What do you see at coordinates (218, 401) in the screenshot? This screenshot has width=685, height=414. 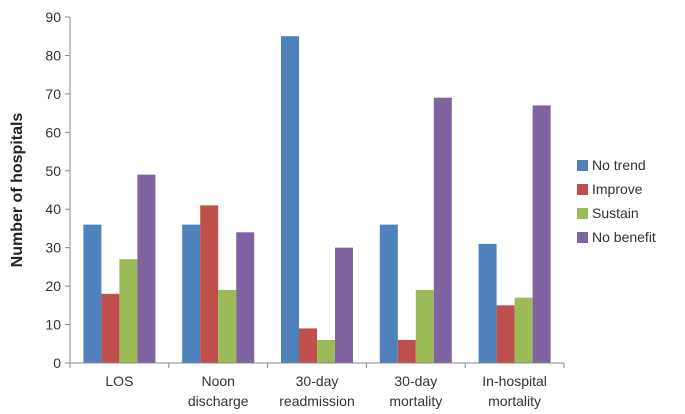 I see `x-category-label: discharge` at bounding box center [218, 401].